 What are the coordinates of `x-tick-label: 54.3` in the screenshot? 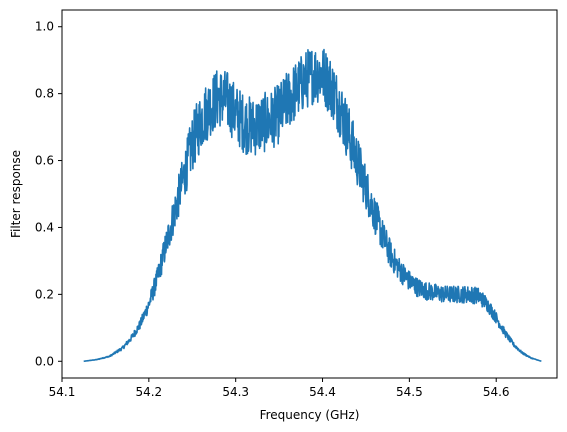 It's located at (235, 392).